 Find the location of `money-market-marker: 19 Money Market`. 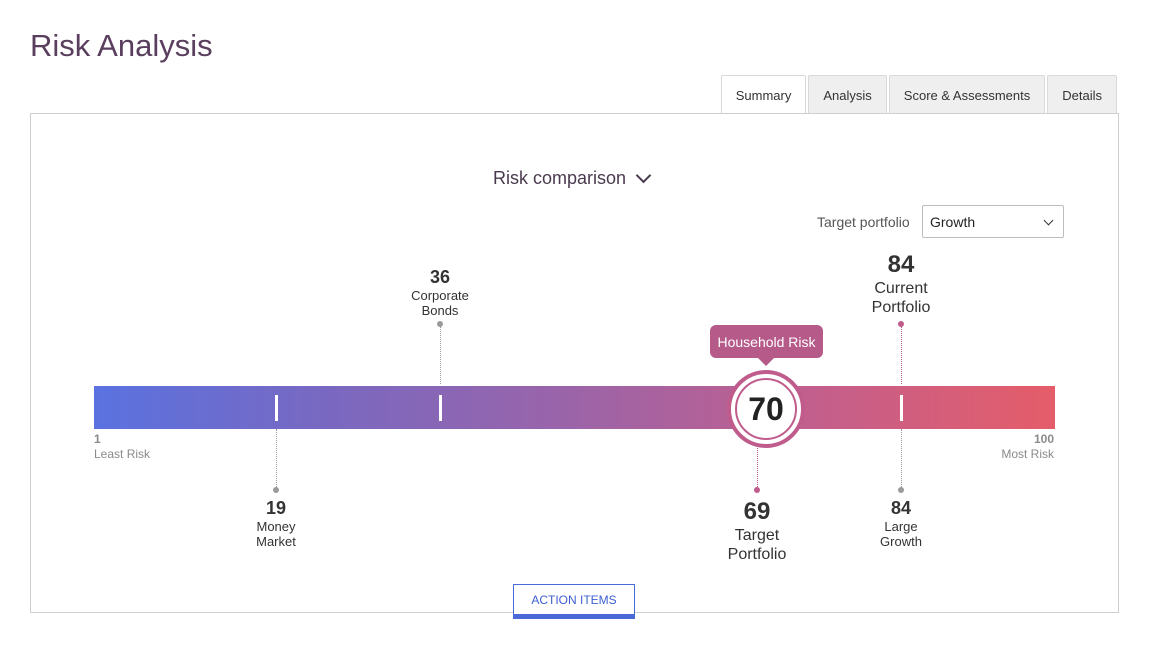

money-market-marker: 19 Money Market is located at coordinates (276, 523).